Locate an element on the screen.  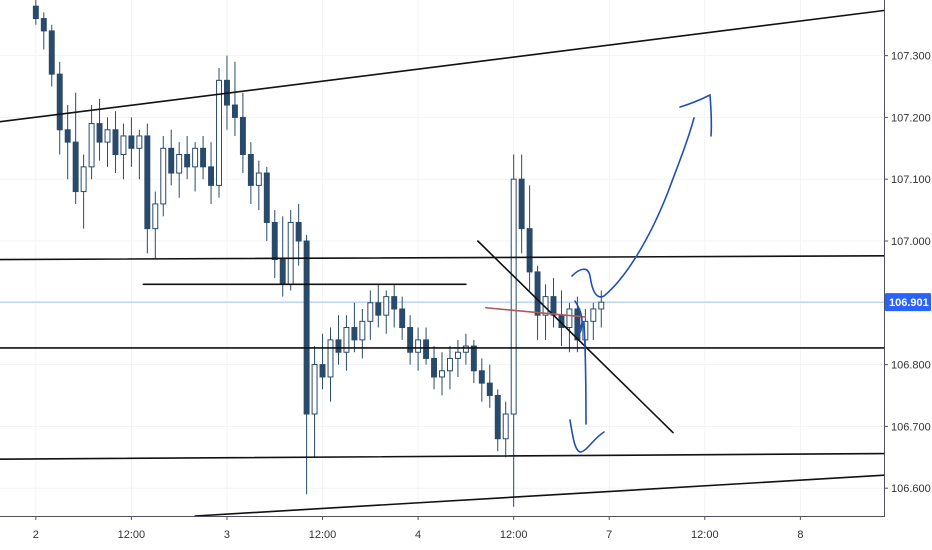
time-tick-label: 2 is located at coordinates (36, 535).